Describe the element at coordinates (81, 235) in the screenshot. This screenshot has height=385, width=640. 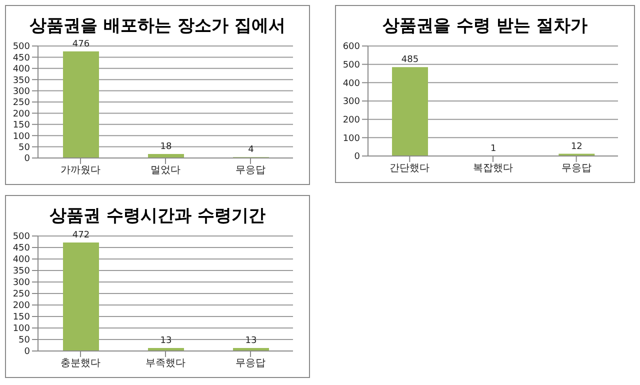
I see `data-label: 472` at that location.